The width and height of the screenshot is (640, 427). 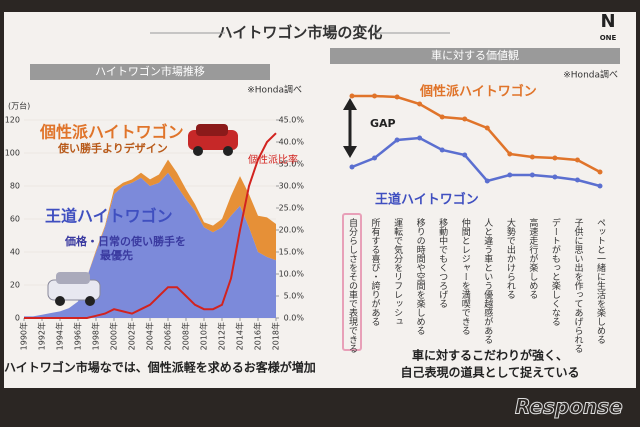 What do you see at coordinates (12, 120) in the screenshot?
I see `y-tick-label: 120` at bounding box center [12, 120].